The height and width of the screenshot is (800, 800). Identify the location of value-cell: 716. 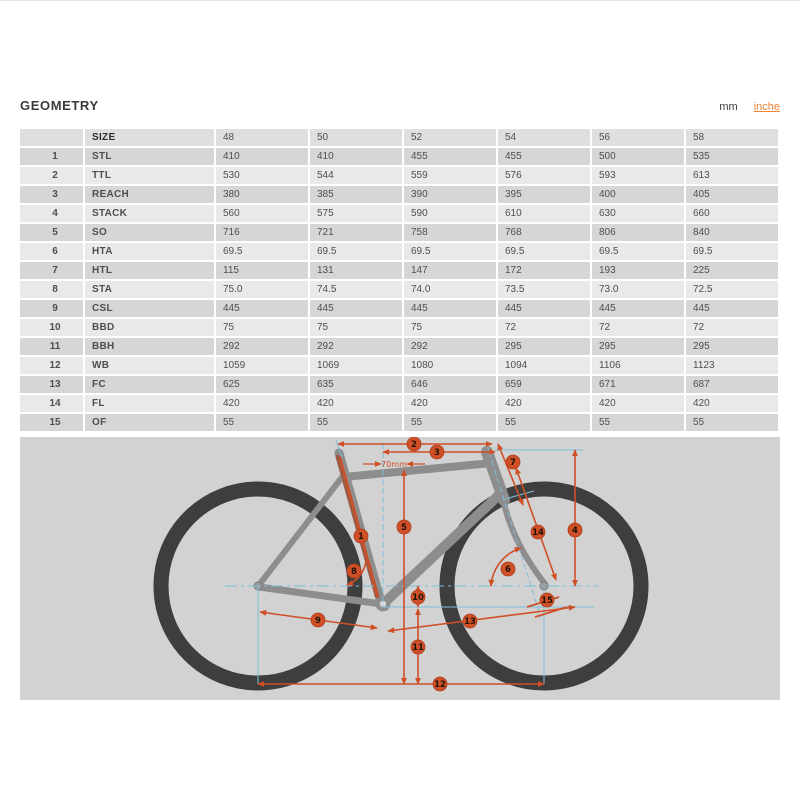
(262, 232).